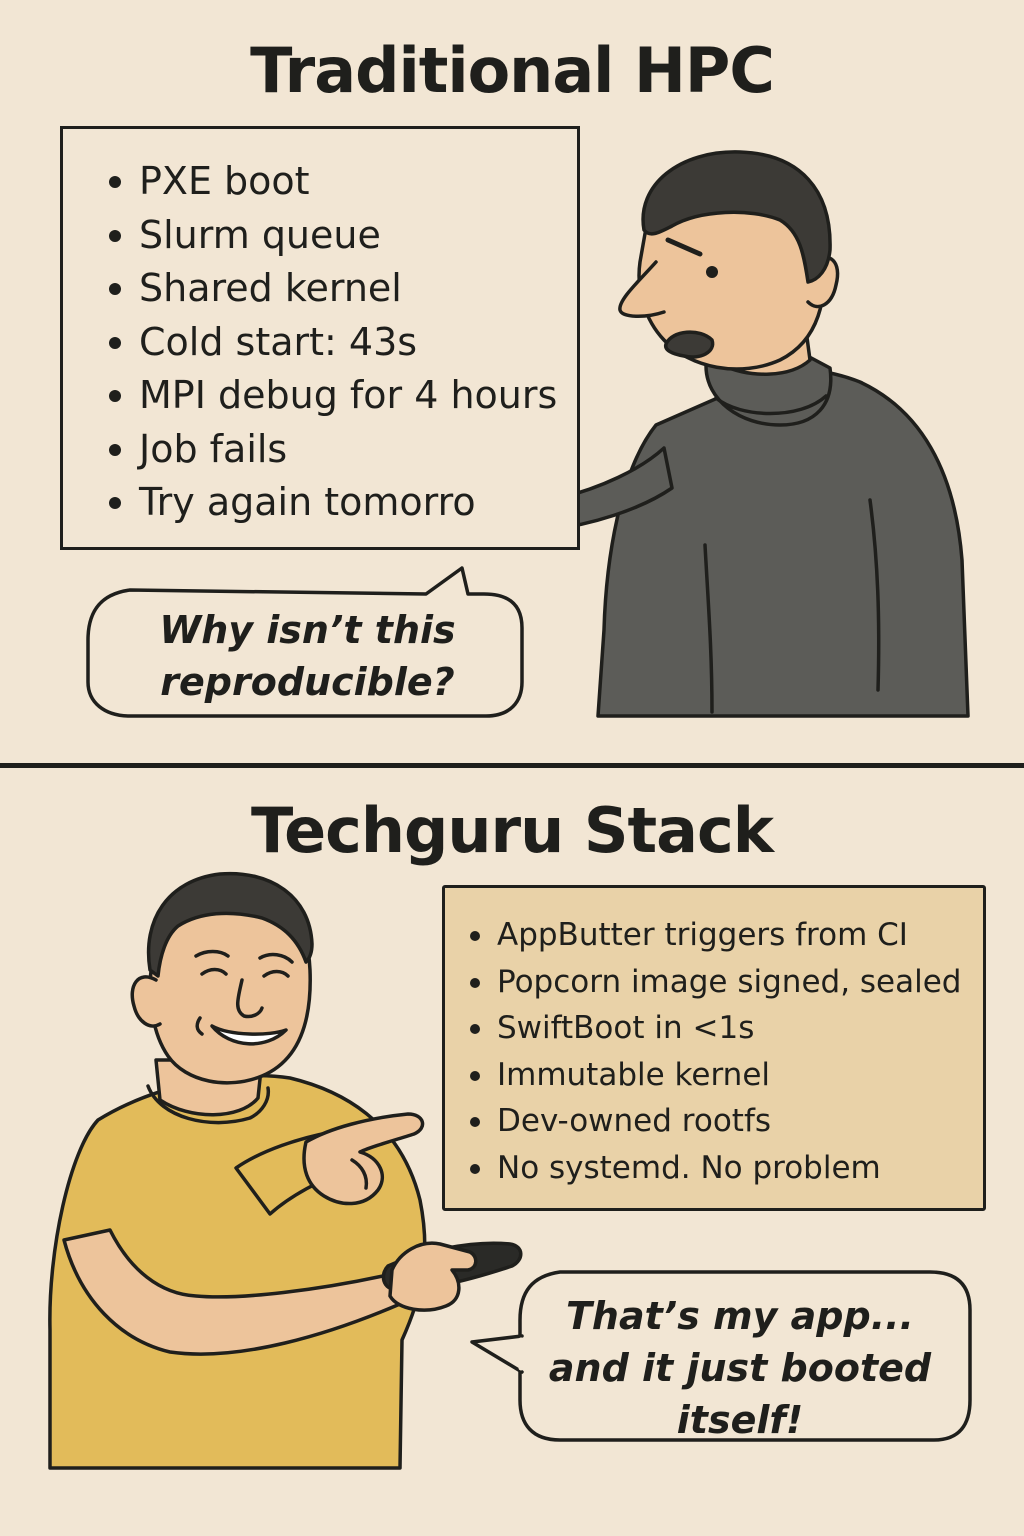 This screenshot has width=1024, height=1536. What do you see at coordinates (726, 1075) in the screenshot?
I see `list-item: Immutable kernel` at bounding box center [726, 1075].